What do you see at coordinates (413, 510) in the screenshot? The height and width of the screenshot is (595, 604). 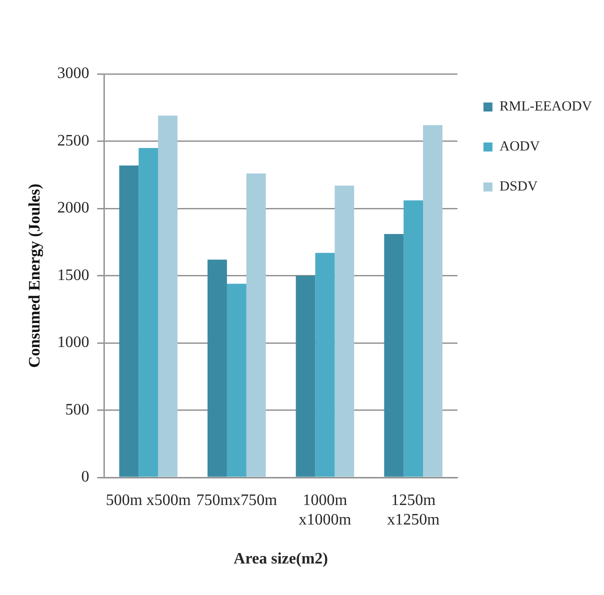 I see `x-tick-label: 1250m x1250m` at bounding box center [413, 510].